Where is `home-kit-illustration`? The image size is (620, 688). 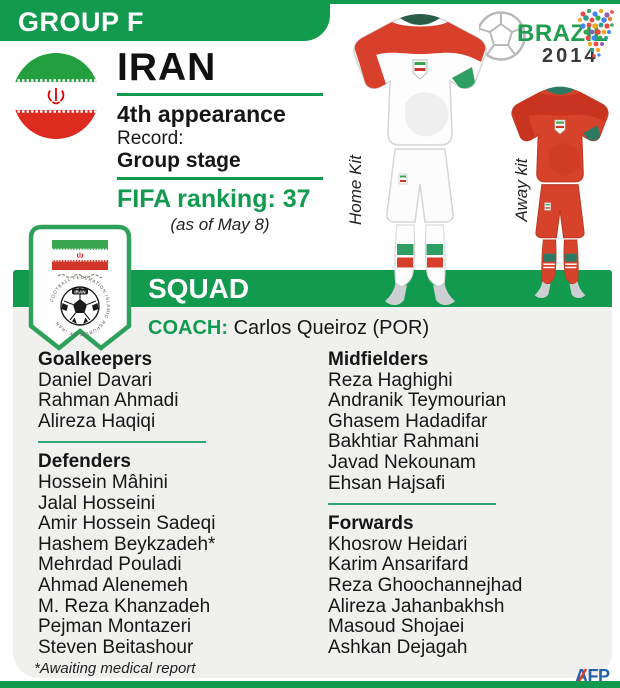
home-kit-illustration is located at coordinates (420, 160).